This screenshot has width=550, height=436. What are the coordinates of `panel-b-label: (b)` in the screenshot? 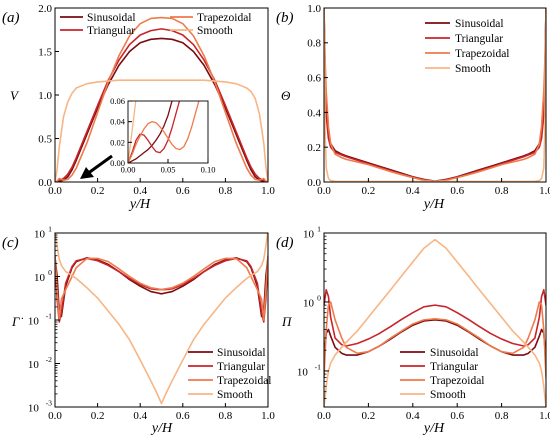 It's located at (285, 18).